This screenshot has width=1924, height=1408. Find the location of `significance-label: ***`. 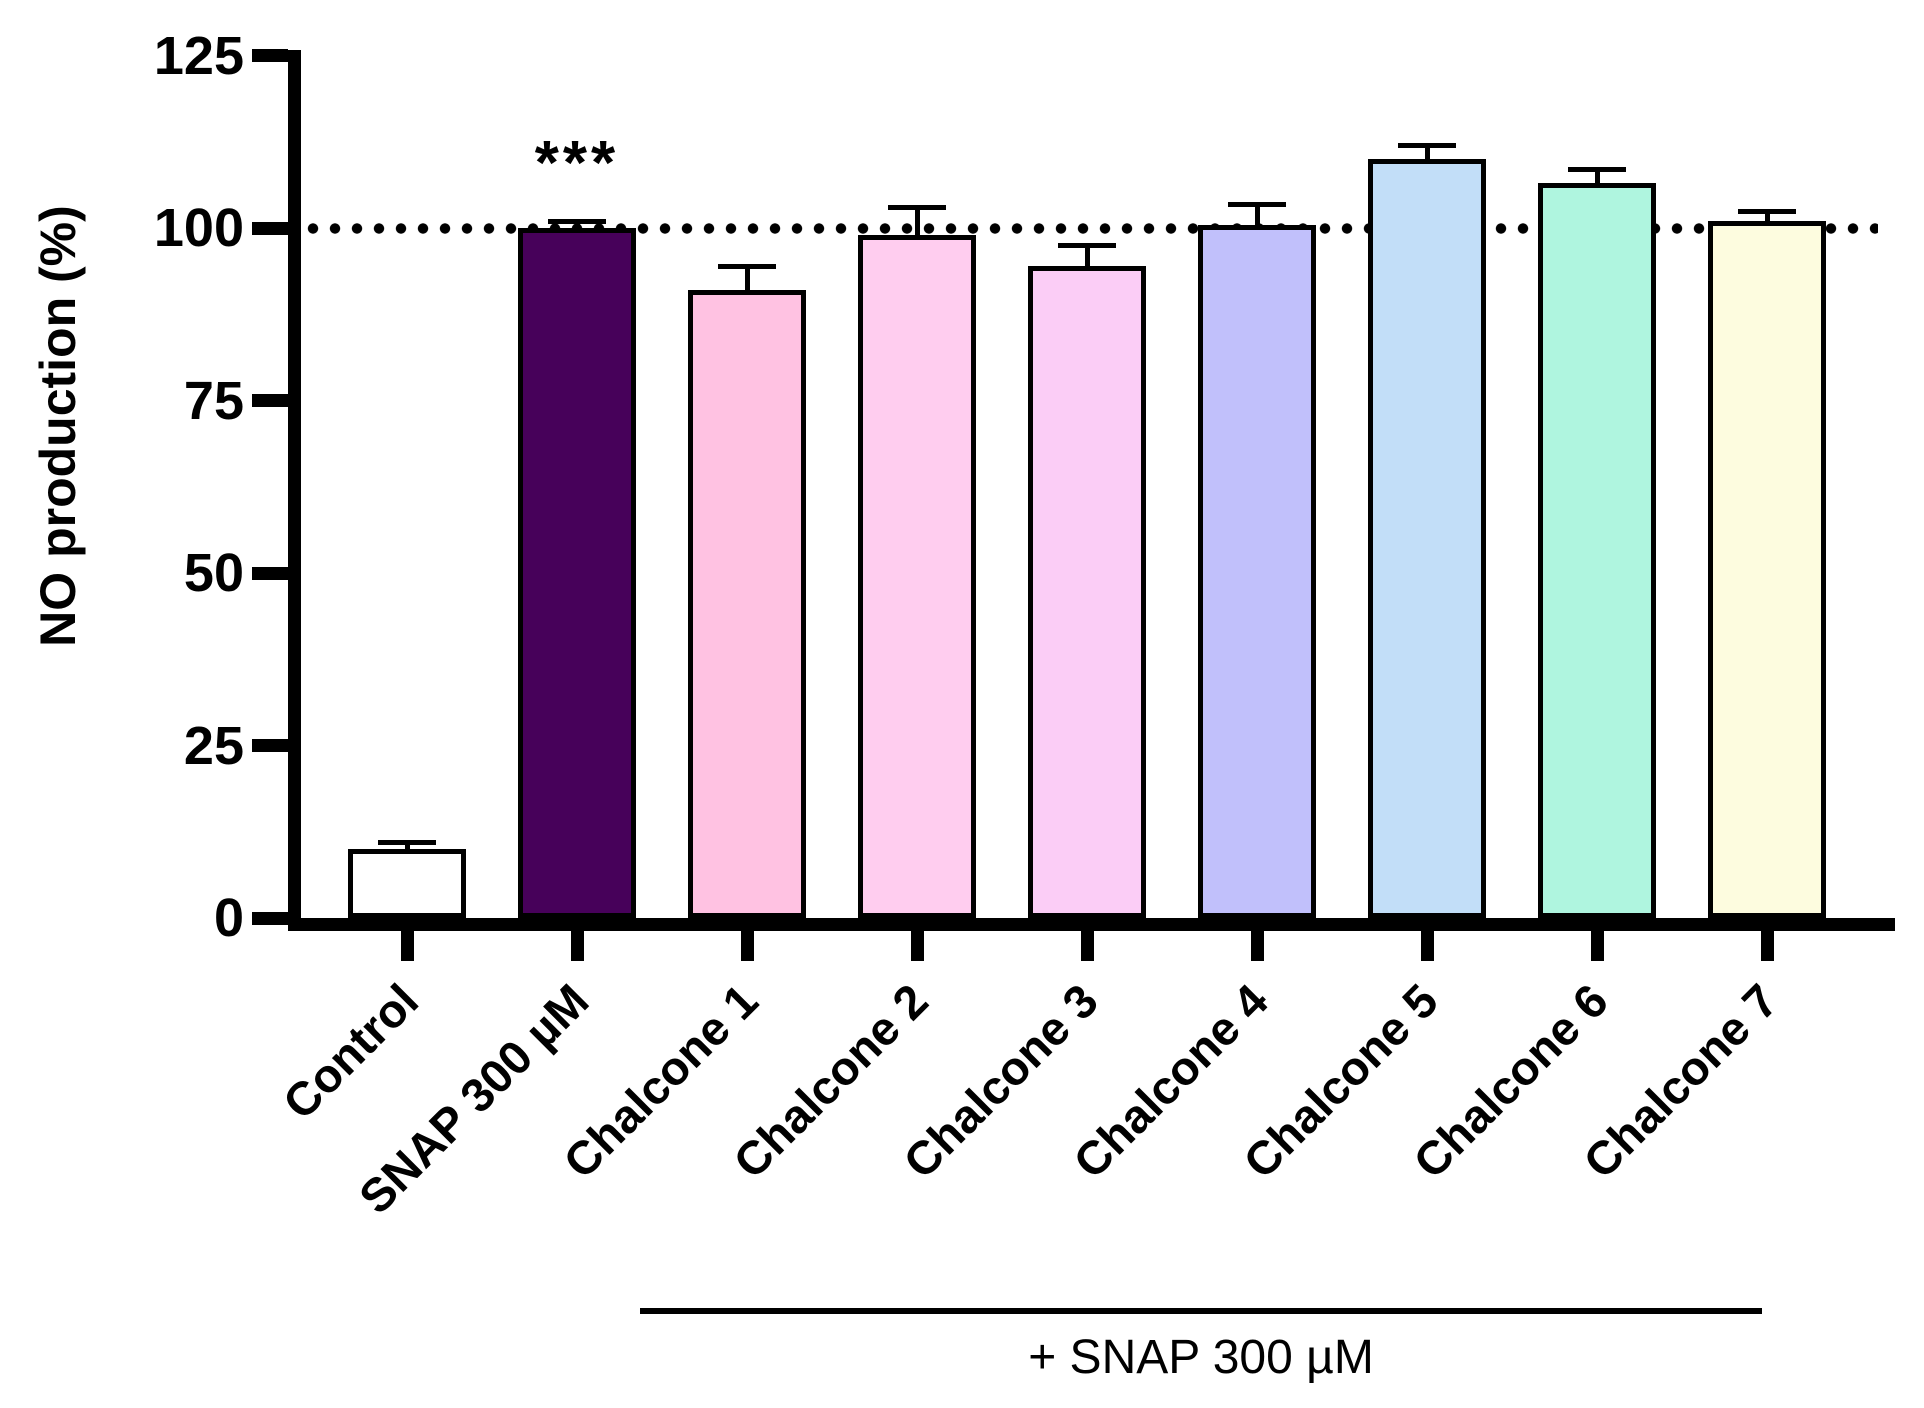

significance-label: *** is located at coordinates (577, 163).